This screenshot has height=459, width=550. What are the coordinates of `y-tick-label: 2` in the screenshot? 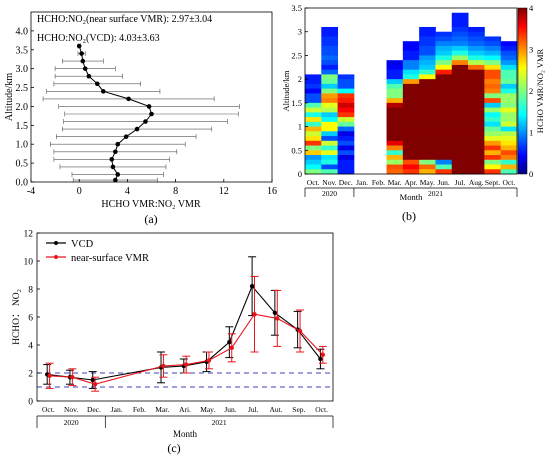 It's located at (300, 79).